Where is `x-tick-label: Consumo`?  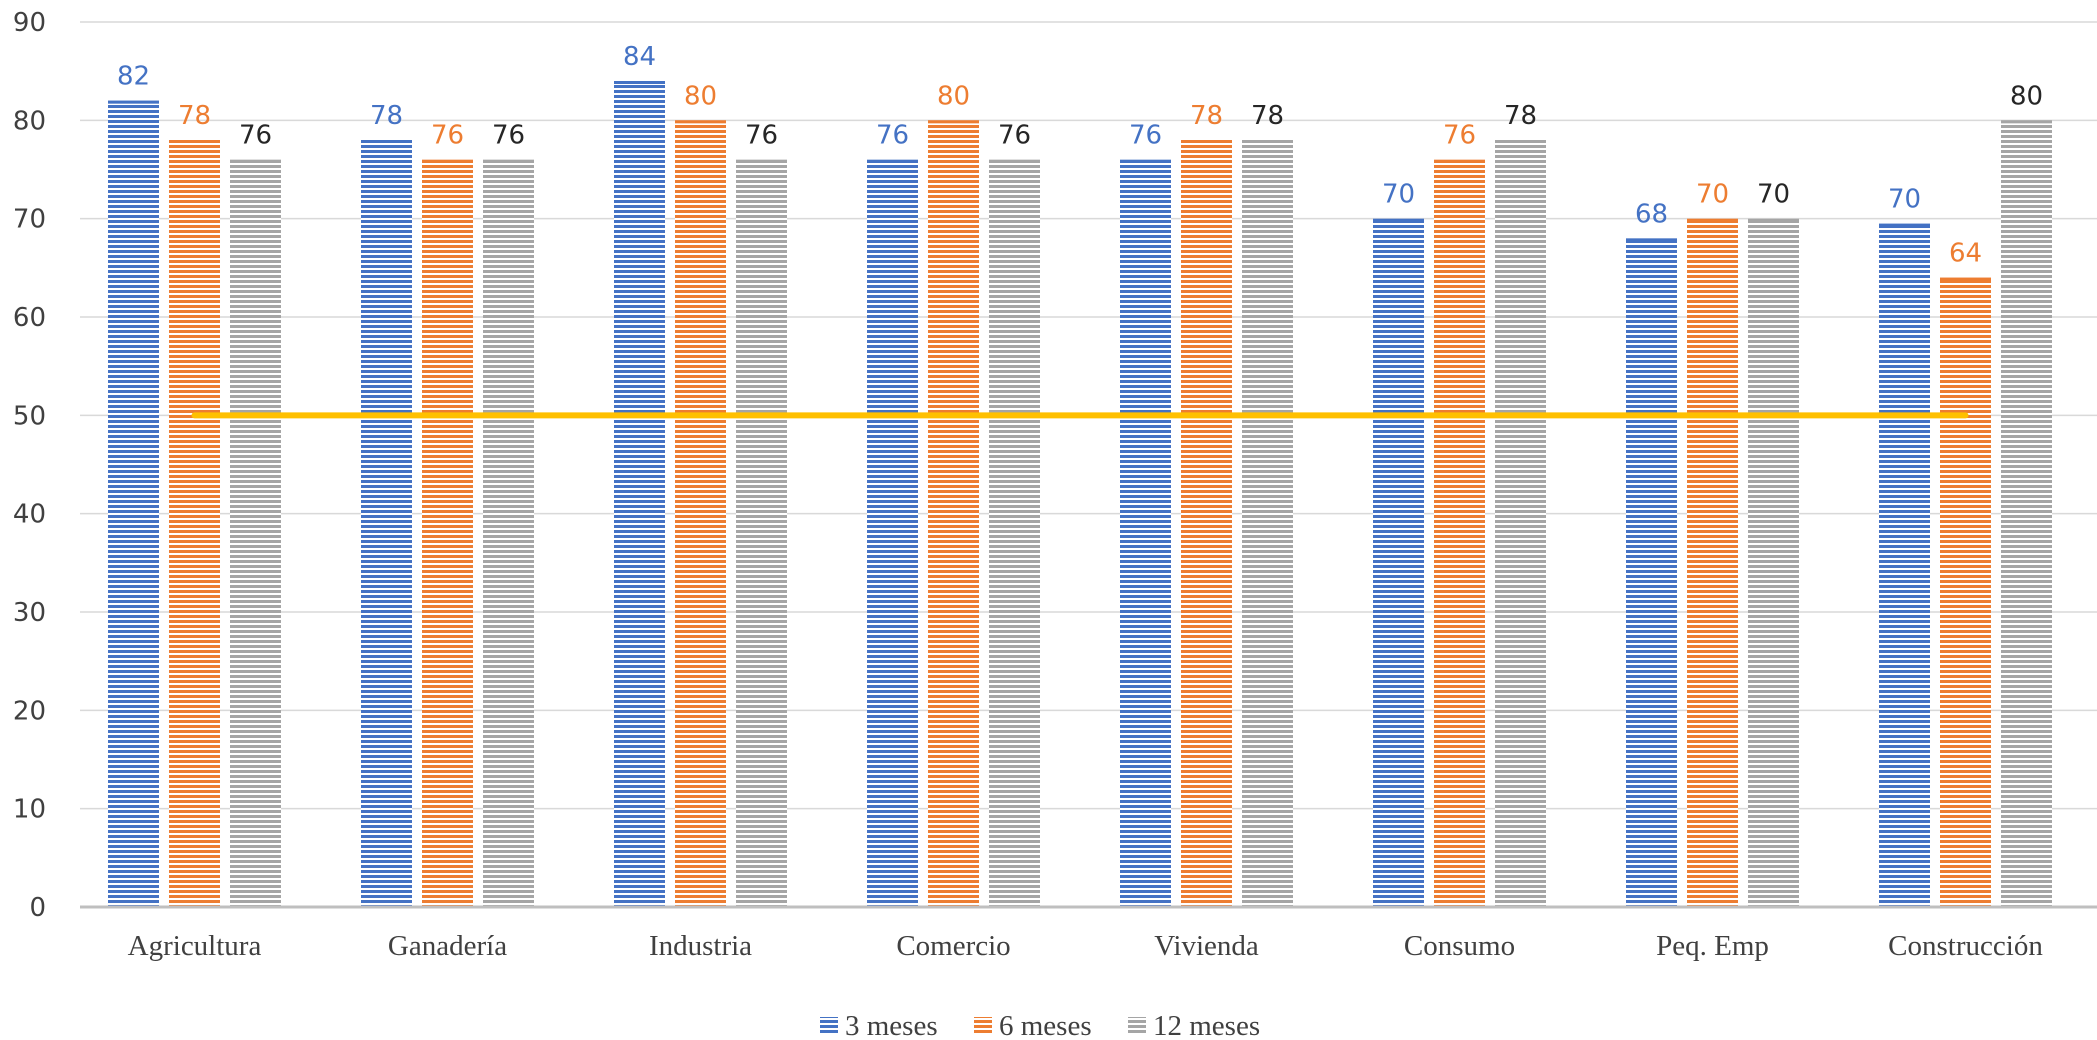
x-tick-label: Consumo is located at coordinates (1459, 946).